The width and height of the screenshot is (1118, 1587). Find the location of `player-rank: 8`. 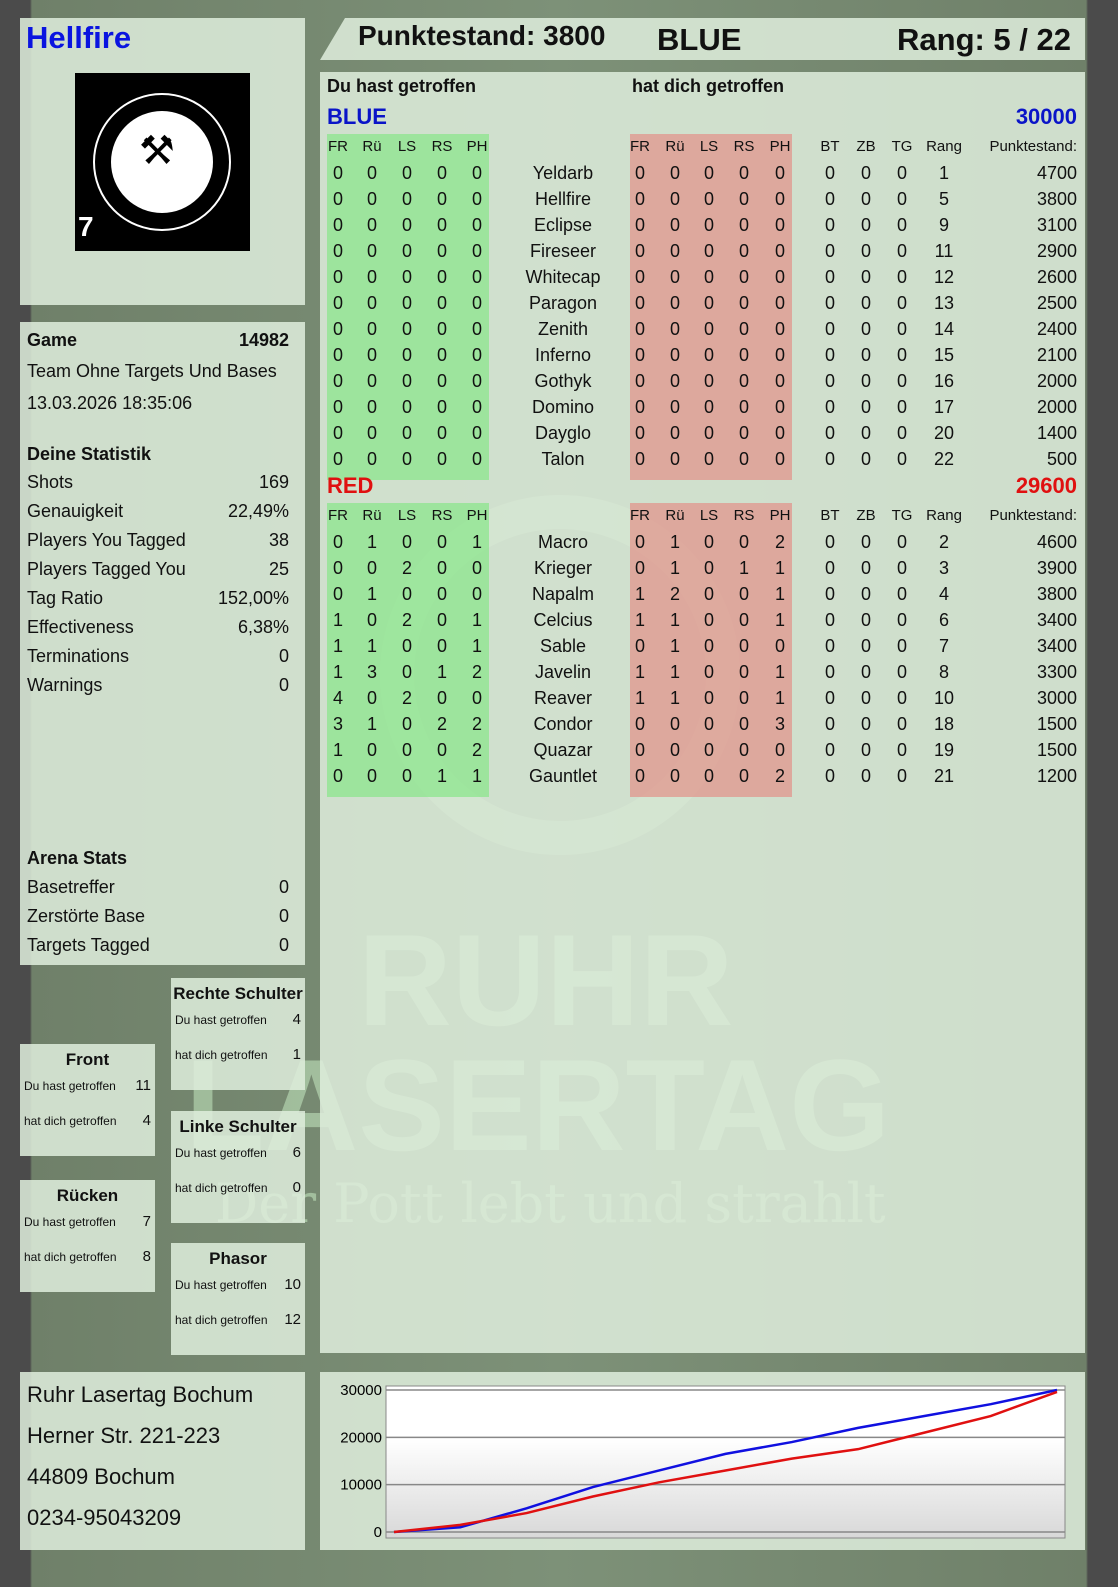

player-rank: 8 is located at coordinates (943, 672).